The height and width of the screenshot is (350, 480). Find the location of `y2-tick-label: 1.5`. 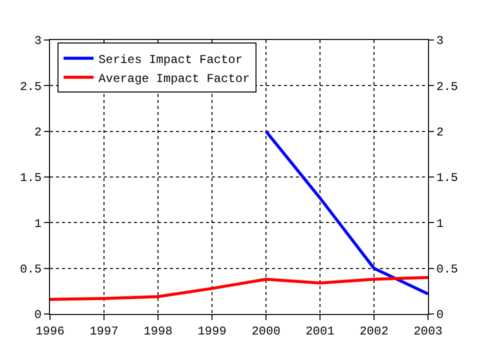

y2-tick-label: 1.5 is located at coordinates (447, 178).